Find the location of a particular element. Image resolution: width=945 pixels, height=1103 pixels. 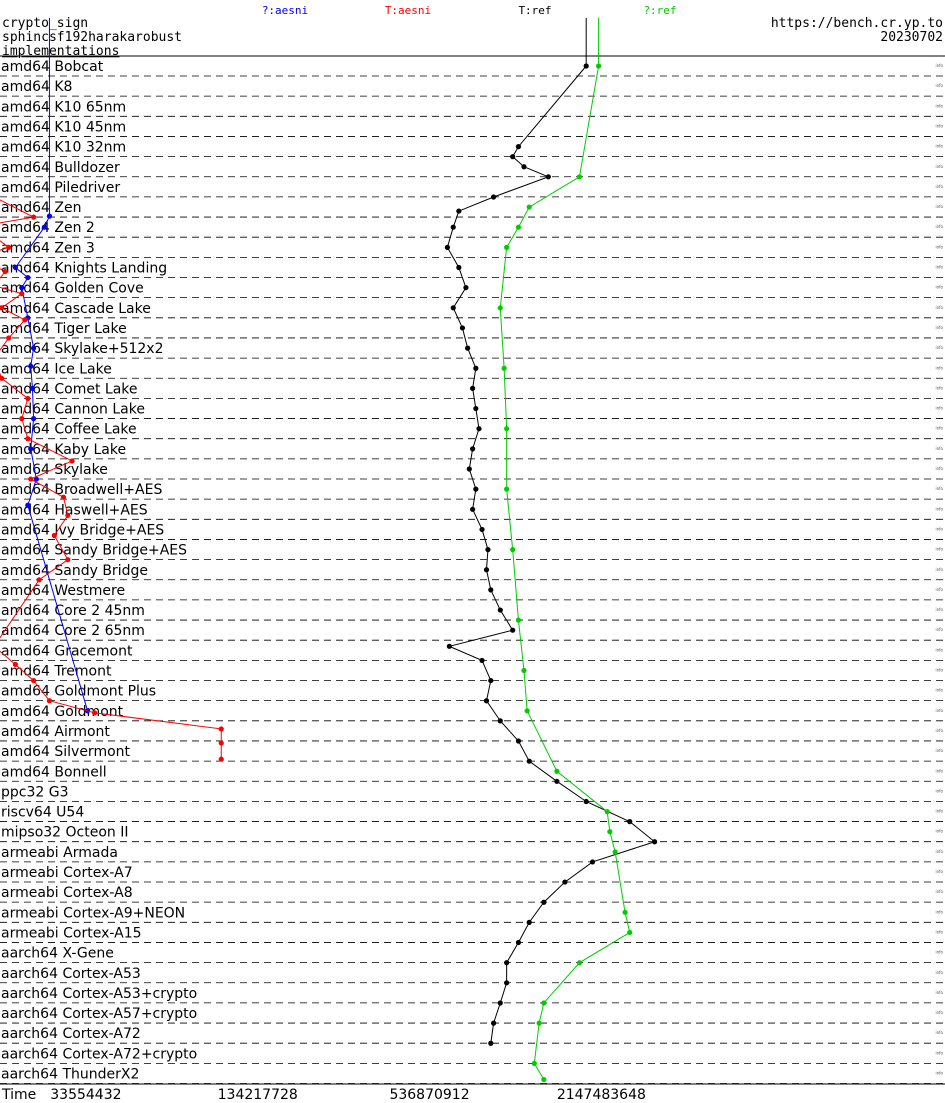

row-label: amd64 Silvermont is located at coordinates (66, 752).